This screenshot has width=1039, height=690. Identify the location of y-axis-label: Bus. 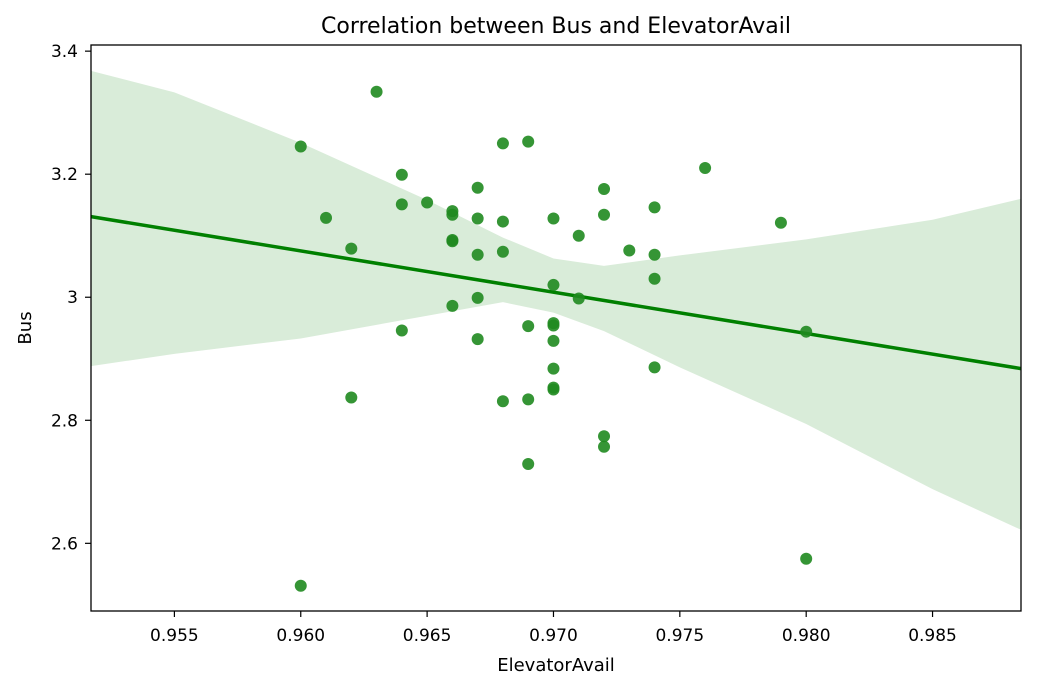
(25, 327).